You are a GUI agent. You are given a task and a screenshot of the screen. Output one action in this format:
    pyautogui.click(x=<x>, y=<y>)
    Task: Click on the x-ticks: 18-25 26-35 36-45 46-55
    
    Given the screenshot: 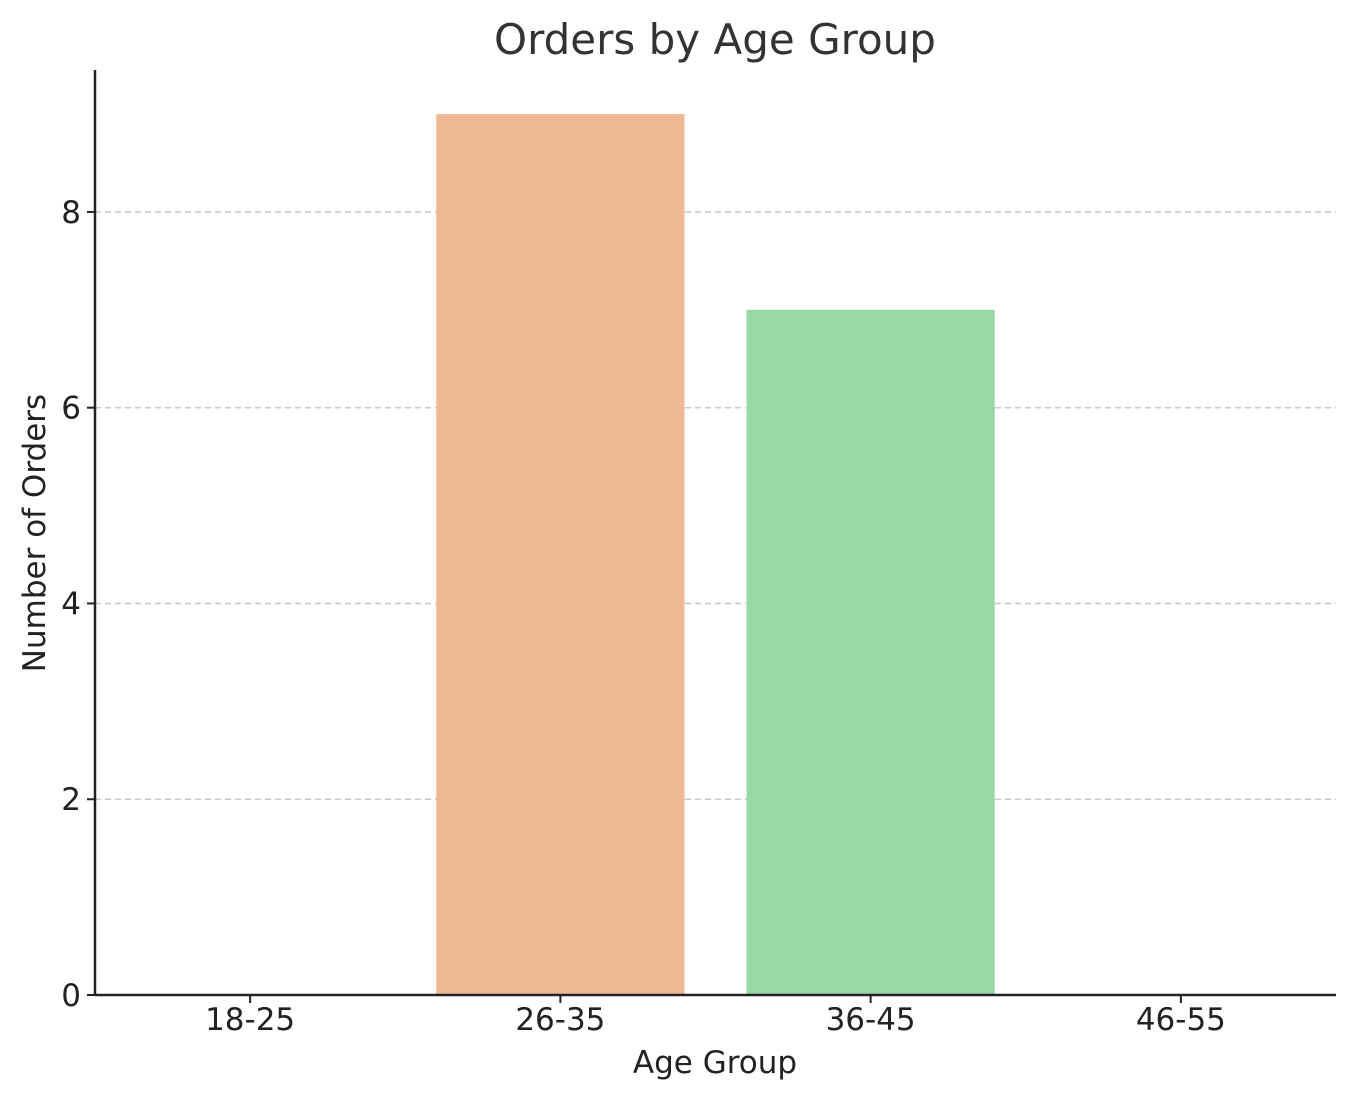 What is the action you would take?
    pyautogui.click(x=715, y=1016)
    